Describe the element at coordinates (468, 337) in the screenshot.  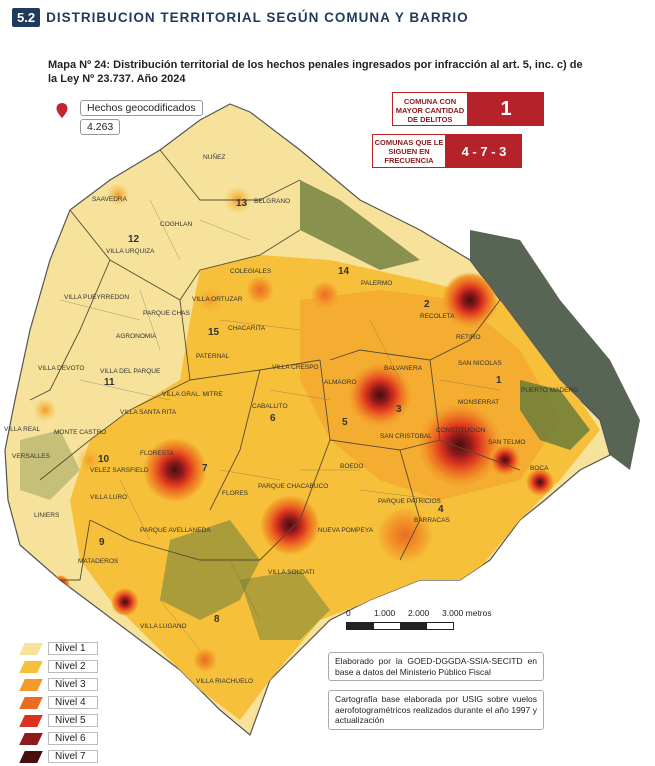
I see `barrio-label: RETIRO` at that location.